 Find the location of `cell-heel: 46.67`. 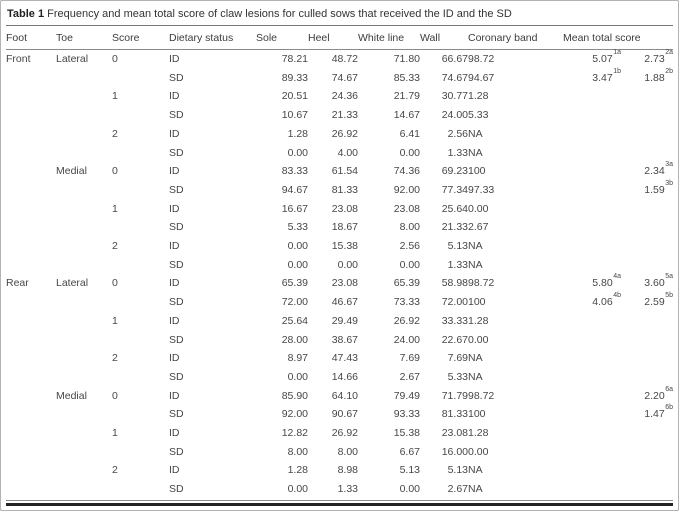

cell-heel: 46.67 is located at coordinates (344, 302).